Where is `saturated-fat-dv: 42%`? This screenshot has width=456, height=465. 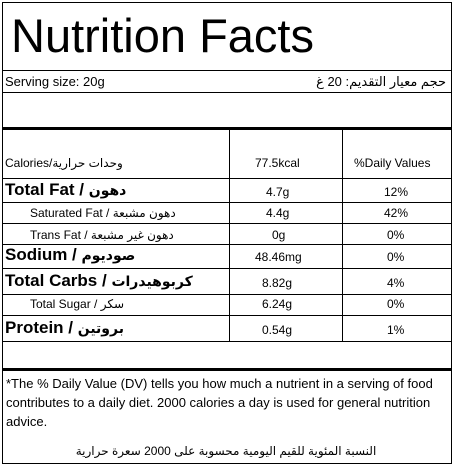
saturated-fat-dv: 42% is located at coordinates (396, 213).